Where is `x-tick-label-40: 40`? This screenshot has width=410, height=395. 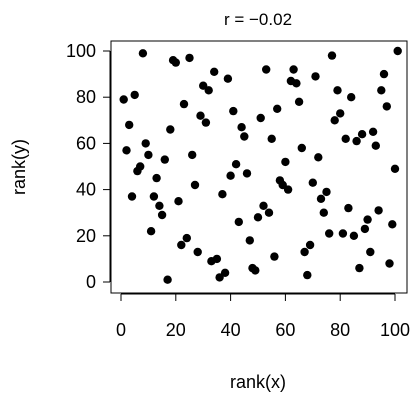 x-tick-label-40: 40 is located at coordinates (231, 330).